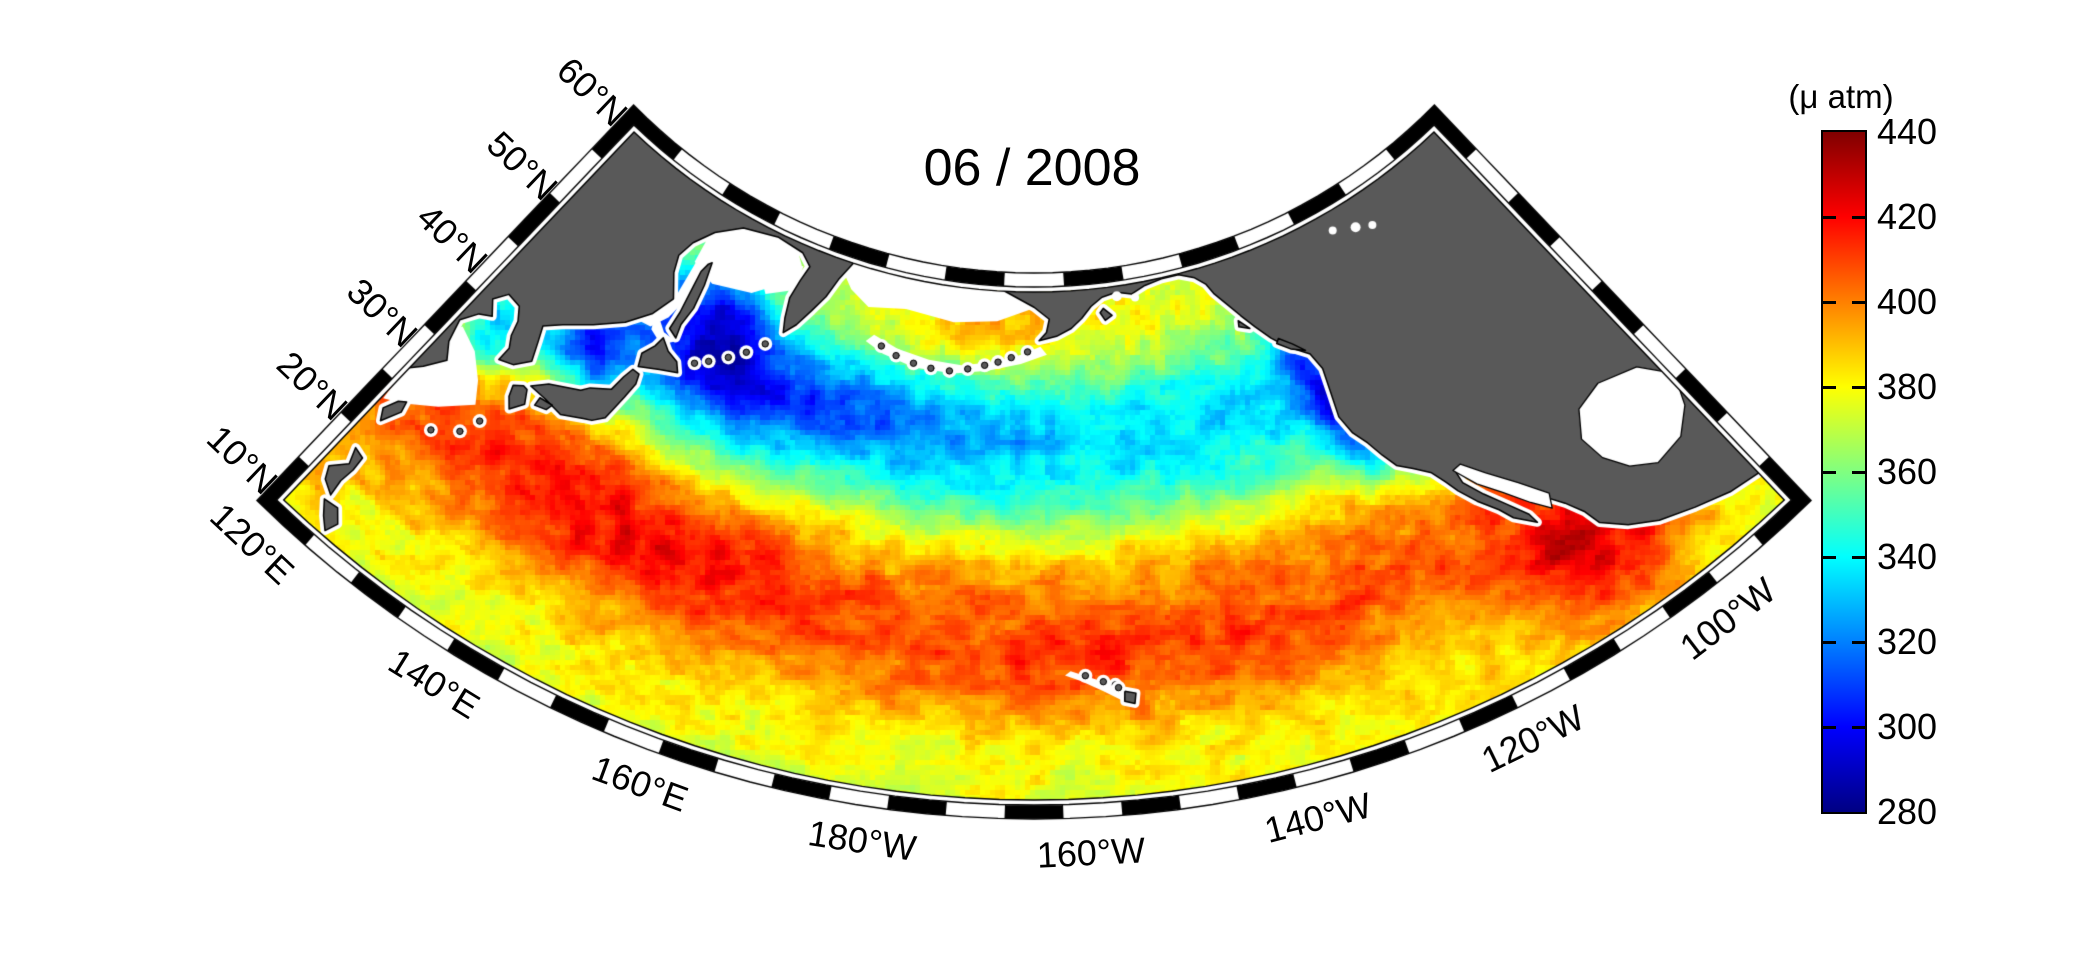 The width and height of the screenshot is (2100, 975). Describe the element at coordinates (1907, 386) in the screenshot. I see `colorbar-tick-label-380: 380` at that location.